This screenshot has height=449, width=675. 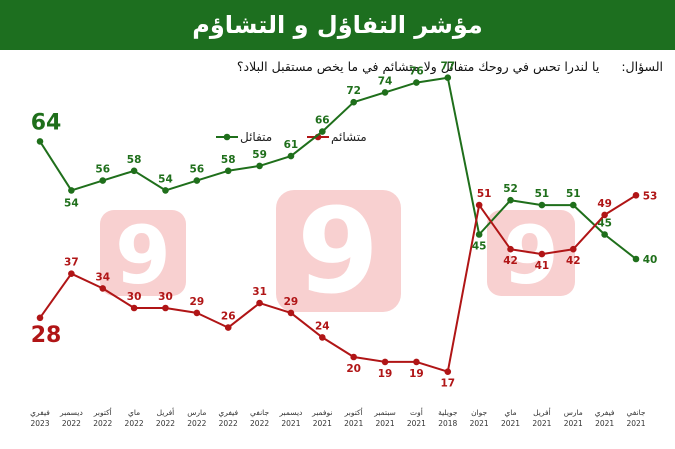 I want to click on x-tick-label: سبتمبر, so click(x=384, y=412).